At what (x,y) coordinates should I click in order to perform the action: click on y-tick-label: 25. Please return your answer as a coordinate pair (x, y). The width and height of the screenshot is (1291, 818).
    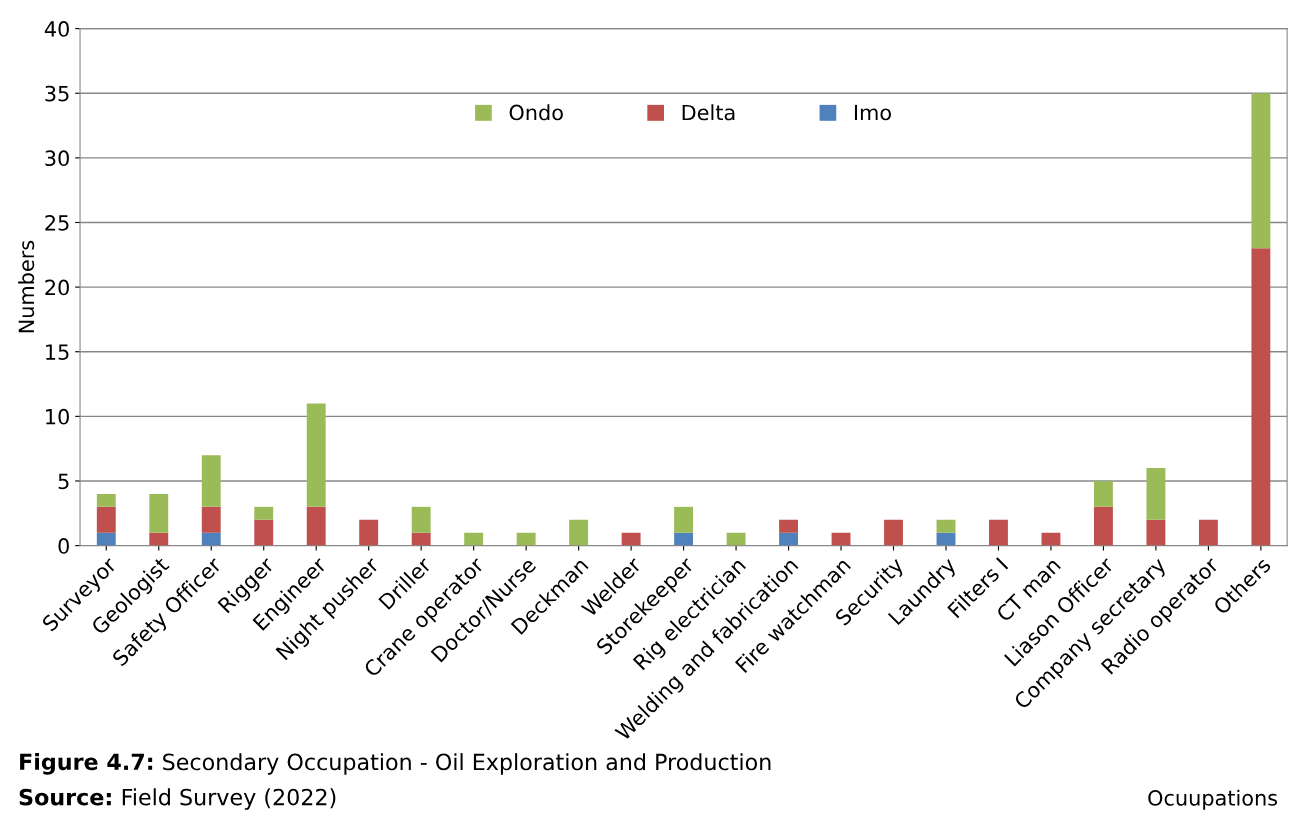
    Looking at the image, I should click on (57, 222).